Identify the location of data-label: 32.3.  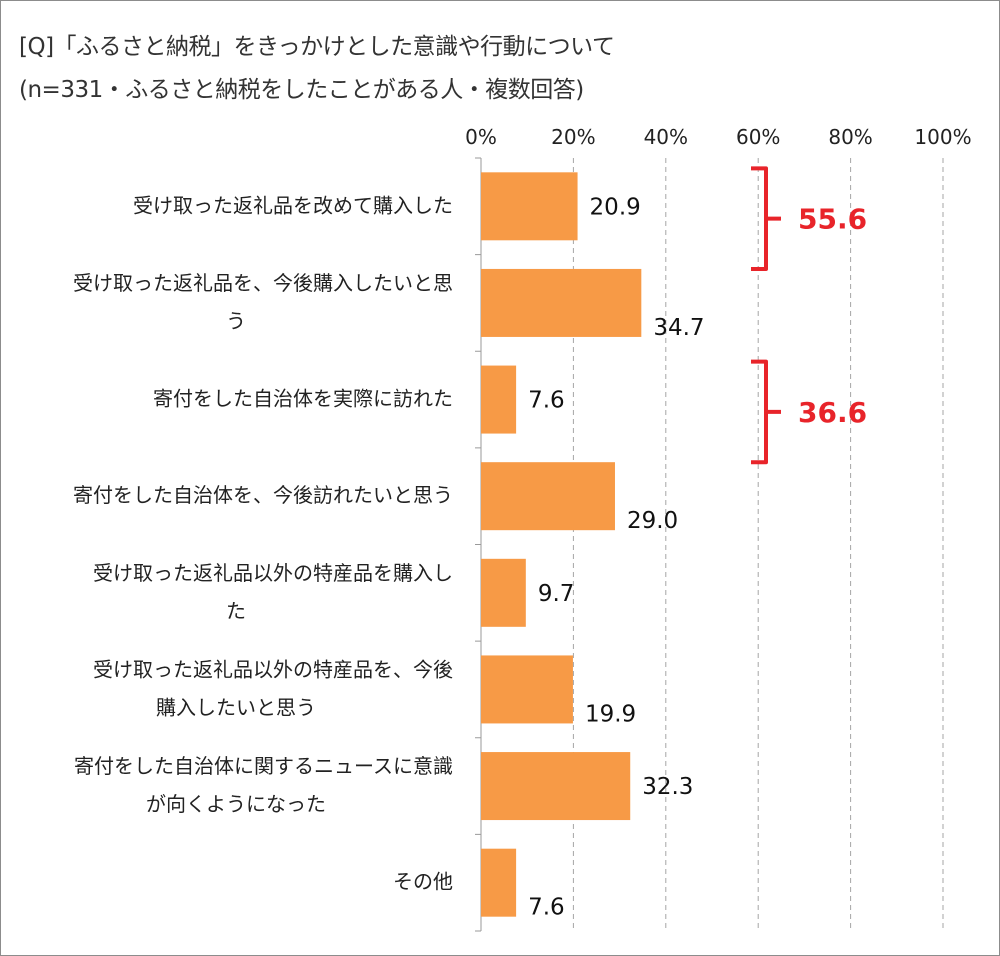
(667, 787).